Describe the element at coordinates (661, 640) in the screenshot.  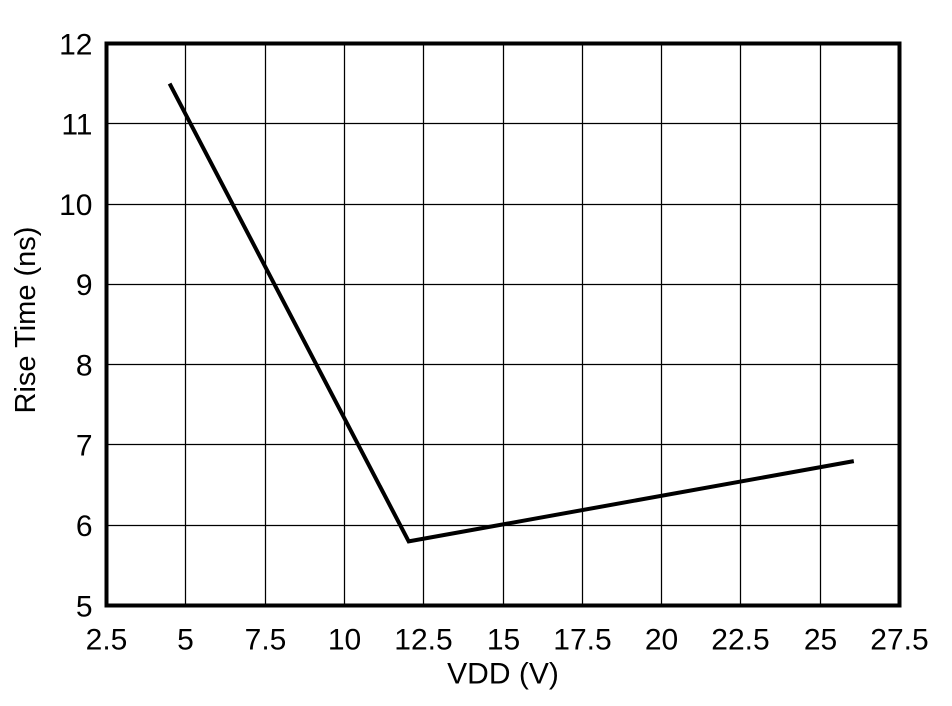
I see `svg-text: 20` at that location.